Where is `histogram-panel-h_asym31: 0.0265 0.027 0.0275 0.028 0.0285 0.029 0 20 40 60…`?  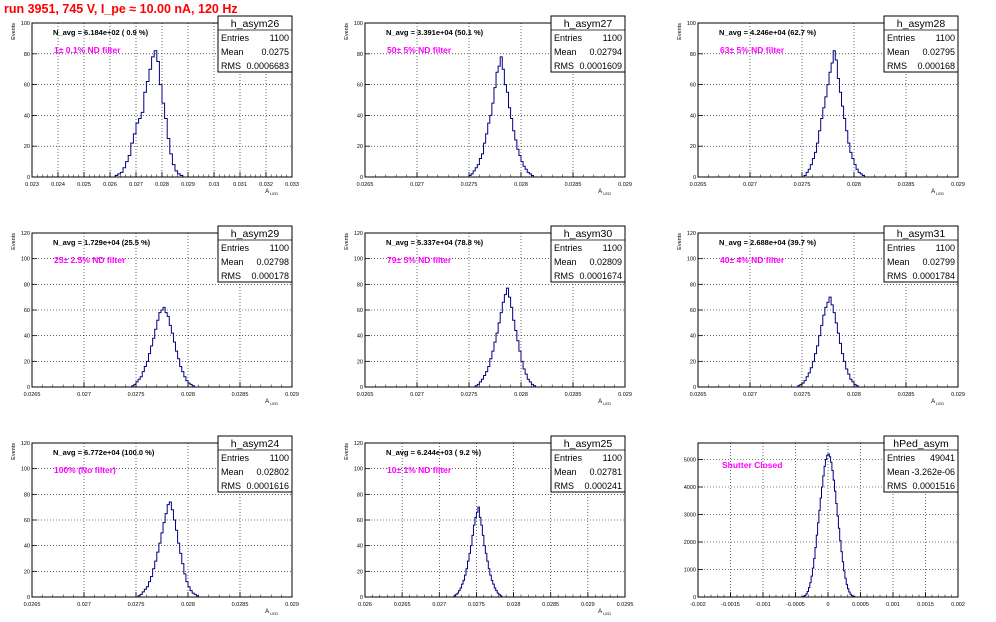
histogram-panel-h_asym31: 0.0265 0.027 0.0275 0.028 0.0285 0.029 0 20 40 60… is located at coordinates (821, 315).